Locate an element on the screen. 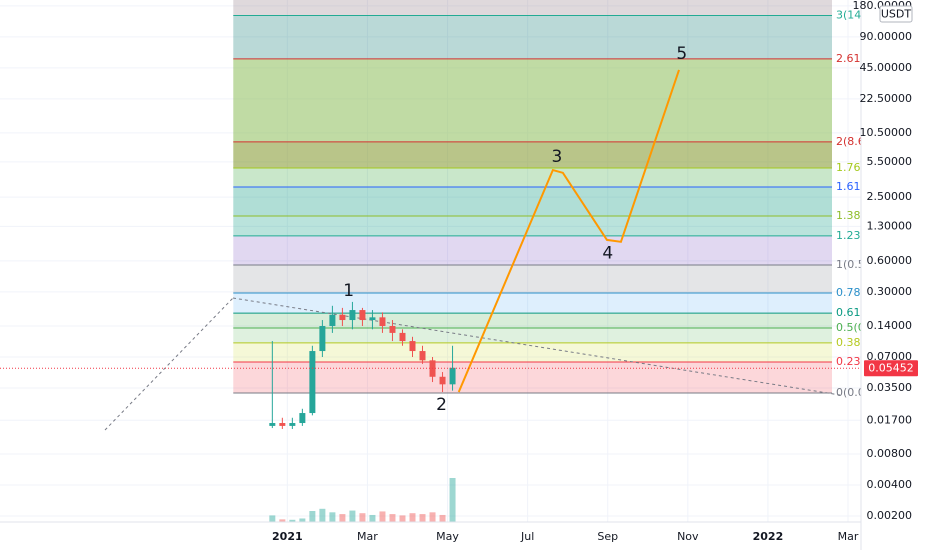 The width and height of the screenshot is (932, 550). y-tick-label: 0.03500 is located at coordinates (890, 387).